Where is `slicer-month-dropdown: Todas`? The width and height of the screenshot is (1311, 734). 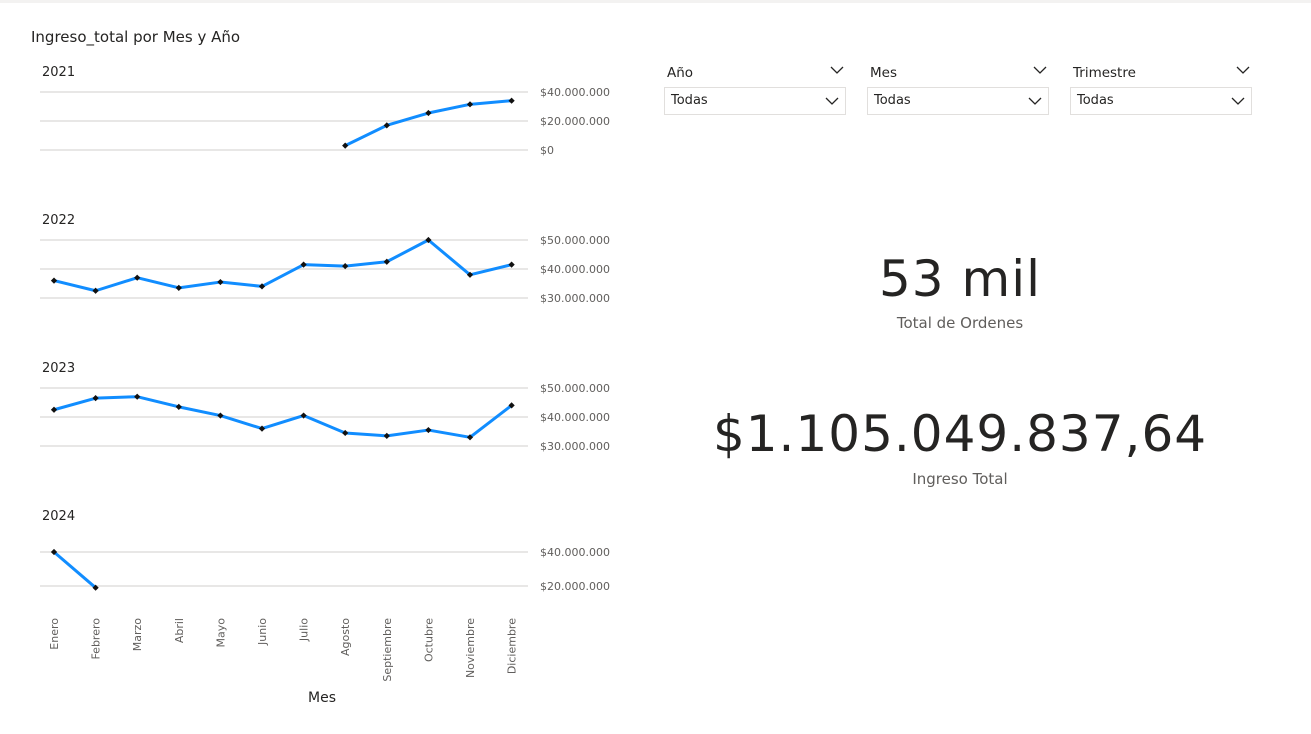
slicer-month-dropdown: Todas is located at coordinates (958, 101).